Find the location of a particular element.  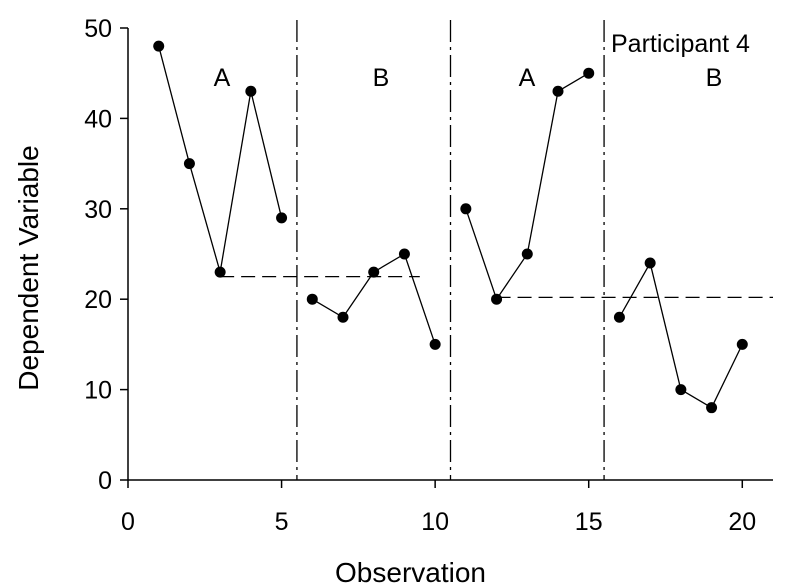

y-tick-label: 40 is located at coordinates (98, 119).